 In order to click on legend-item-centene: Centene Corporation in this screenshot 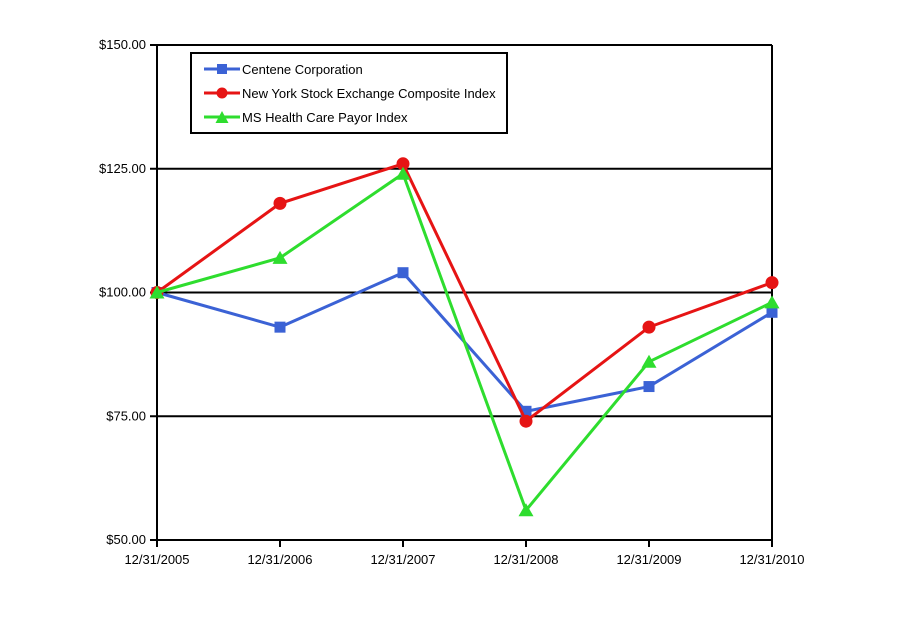, I will do `click(355, 69)`.